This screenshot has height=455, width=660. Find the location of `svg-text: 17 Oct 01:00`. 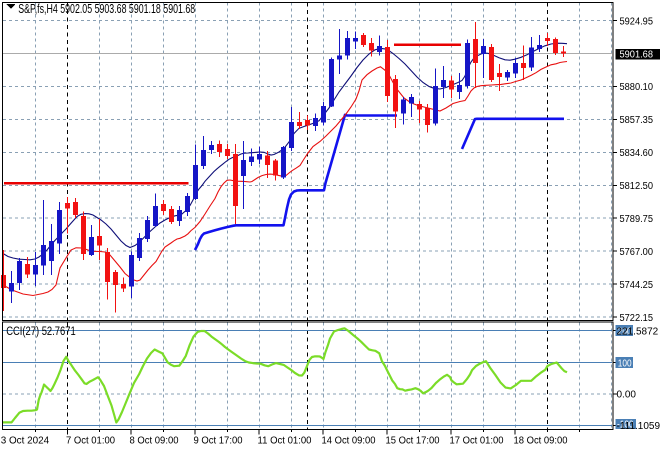

svg-text: 17 Oct 01:00 is located at coordinates (477, 441).